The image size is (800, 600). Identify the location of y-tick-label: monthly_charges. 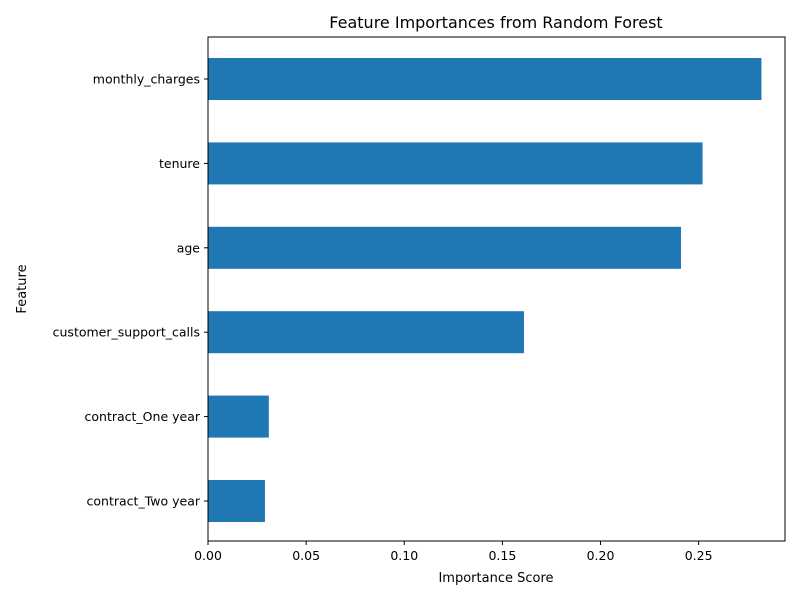
(146, 79).